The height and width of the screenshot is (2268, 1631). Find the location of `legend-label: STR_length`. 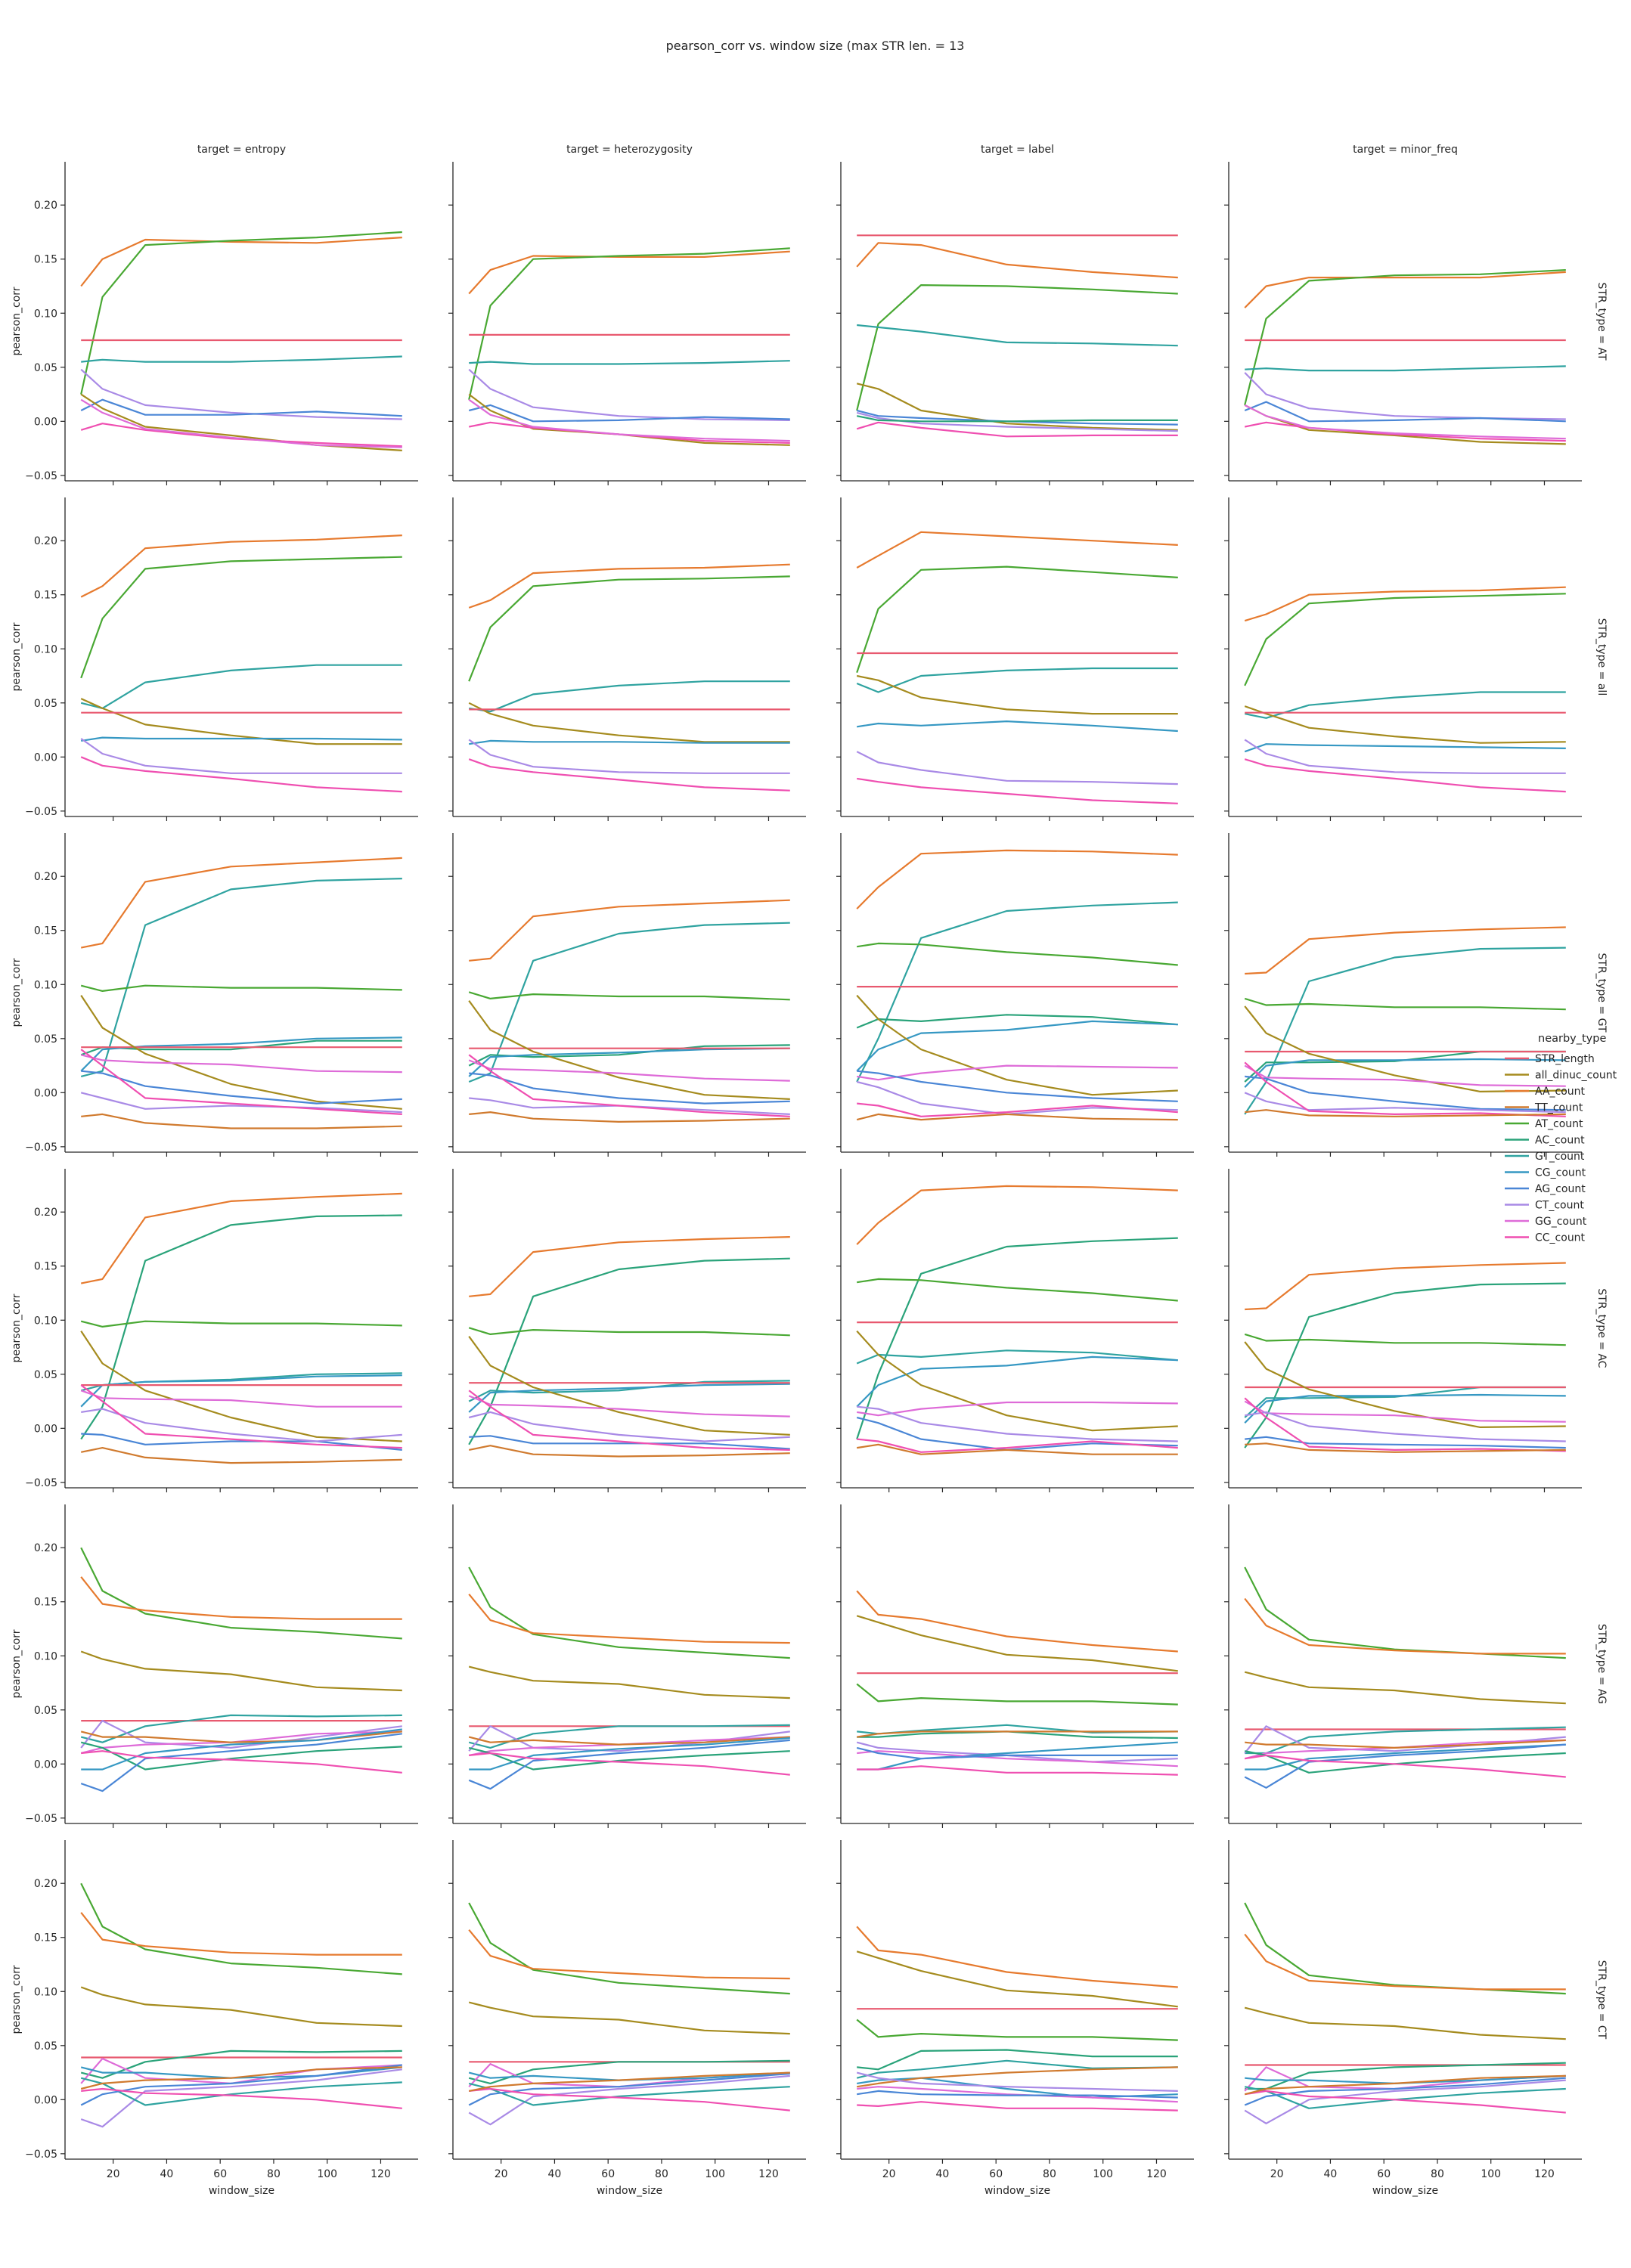

legend-label: STR_length is located at coordinates (1565, 1059).